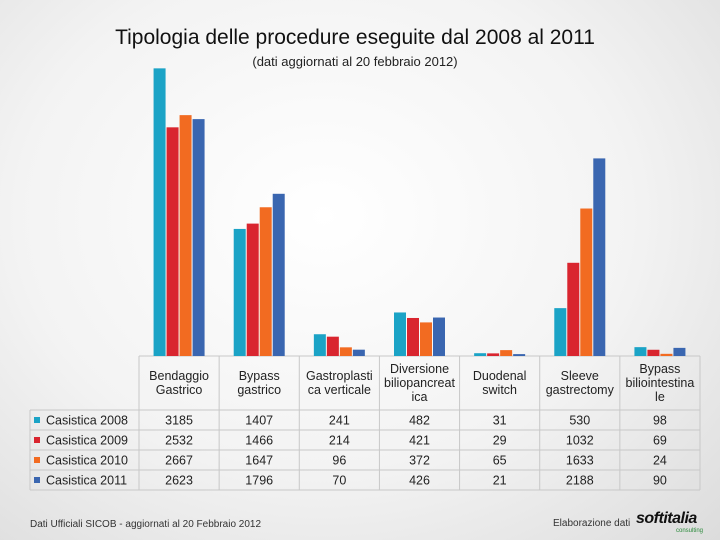 The width and height of the screenshot is (720, 540). What do you see at coordinates (339, 421) in the screenshot?
I see `data-value: 241` at bounding box center [339, 421].